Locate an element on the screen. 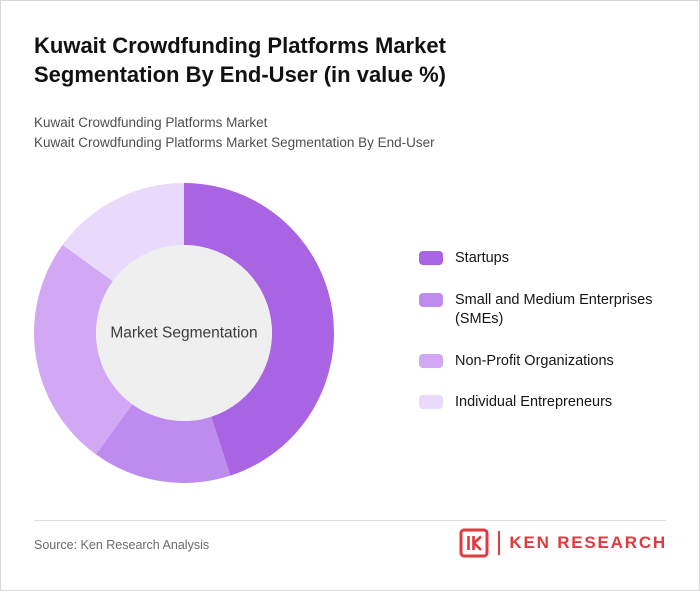  donut-center-circle is located at coordinates (184, 333).